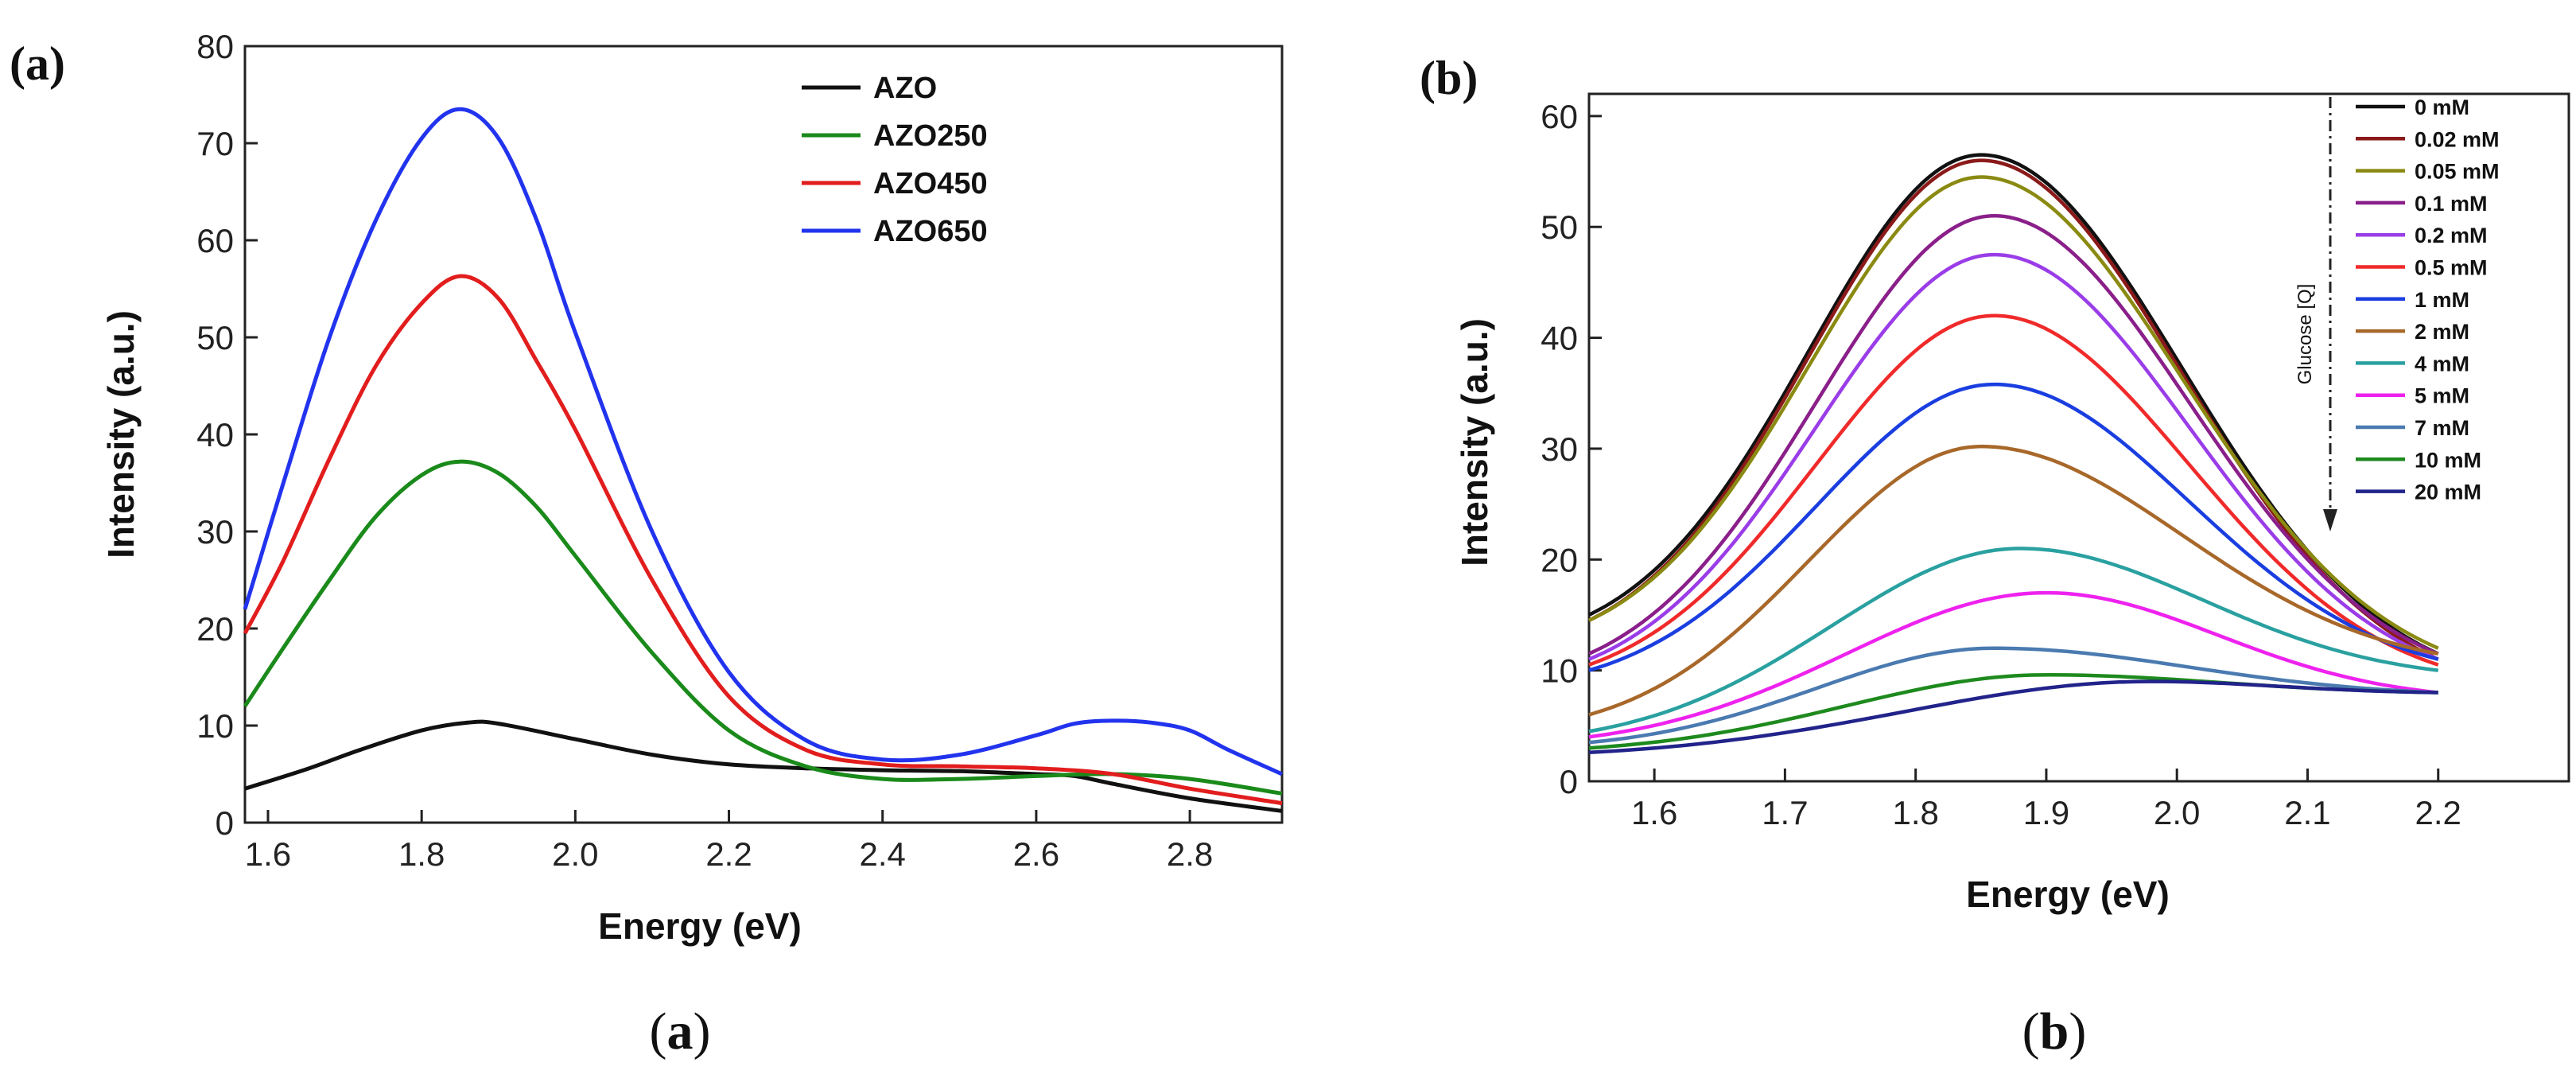 This screenshot has height=1082, width=2576. I want to click on panel-a-legend: AZO AZO250 AZO450 AZO650, so click(895, 160).